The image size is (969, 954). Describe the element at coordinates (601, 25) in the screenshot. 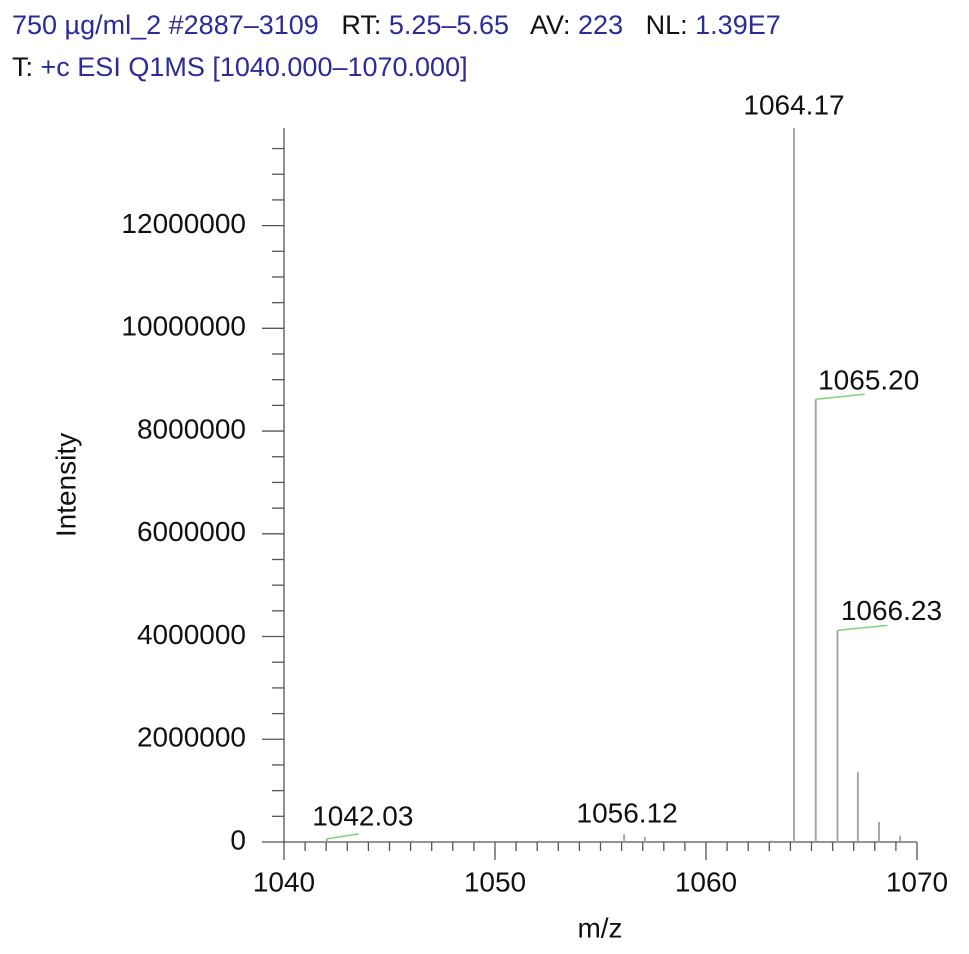

I see `av: 223` at that location.